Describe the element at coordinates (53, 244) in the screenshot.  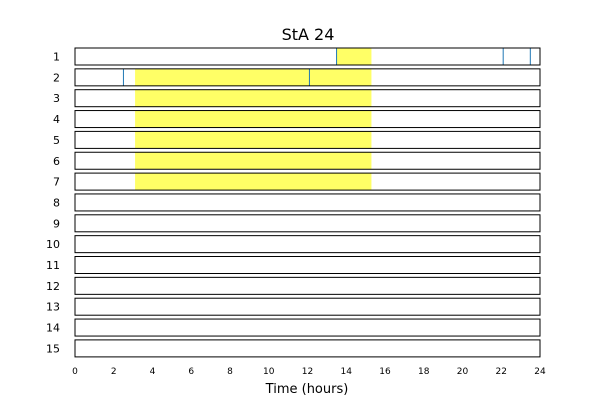
I see `row-label: 10` at that location.